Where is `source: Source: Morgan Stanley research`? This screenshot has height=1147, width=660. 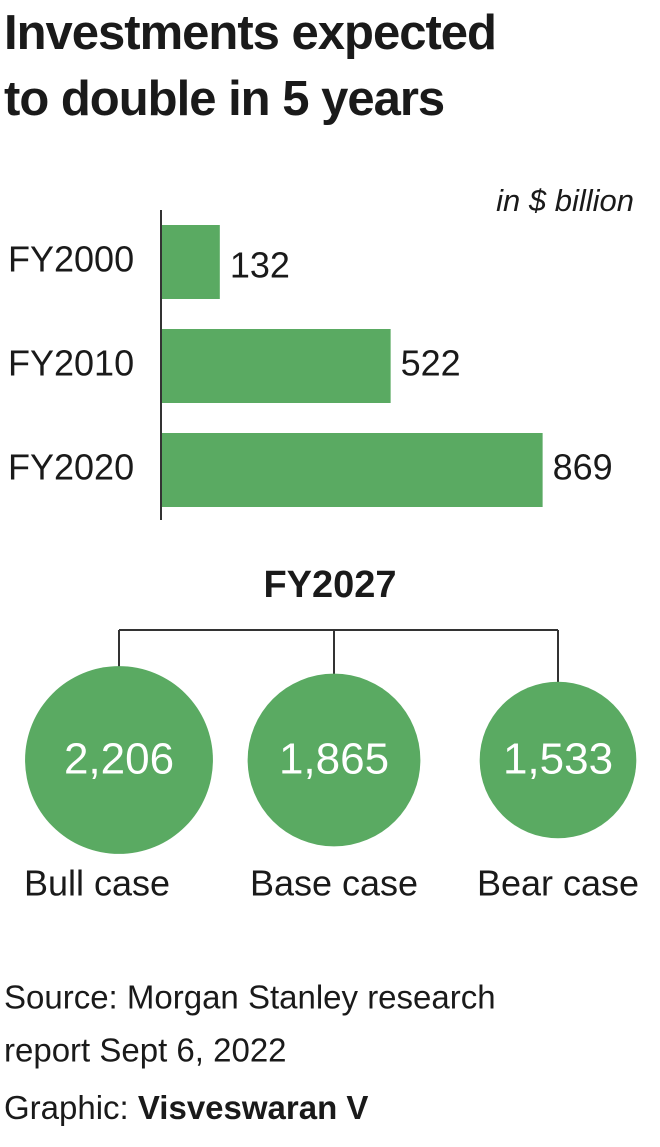
source: Source: Morgan Stanley research is located at coordinates (250, 997).